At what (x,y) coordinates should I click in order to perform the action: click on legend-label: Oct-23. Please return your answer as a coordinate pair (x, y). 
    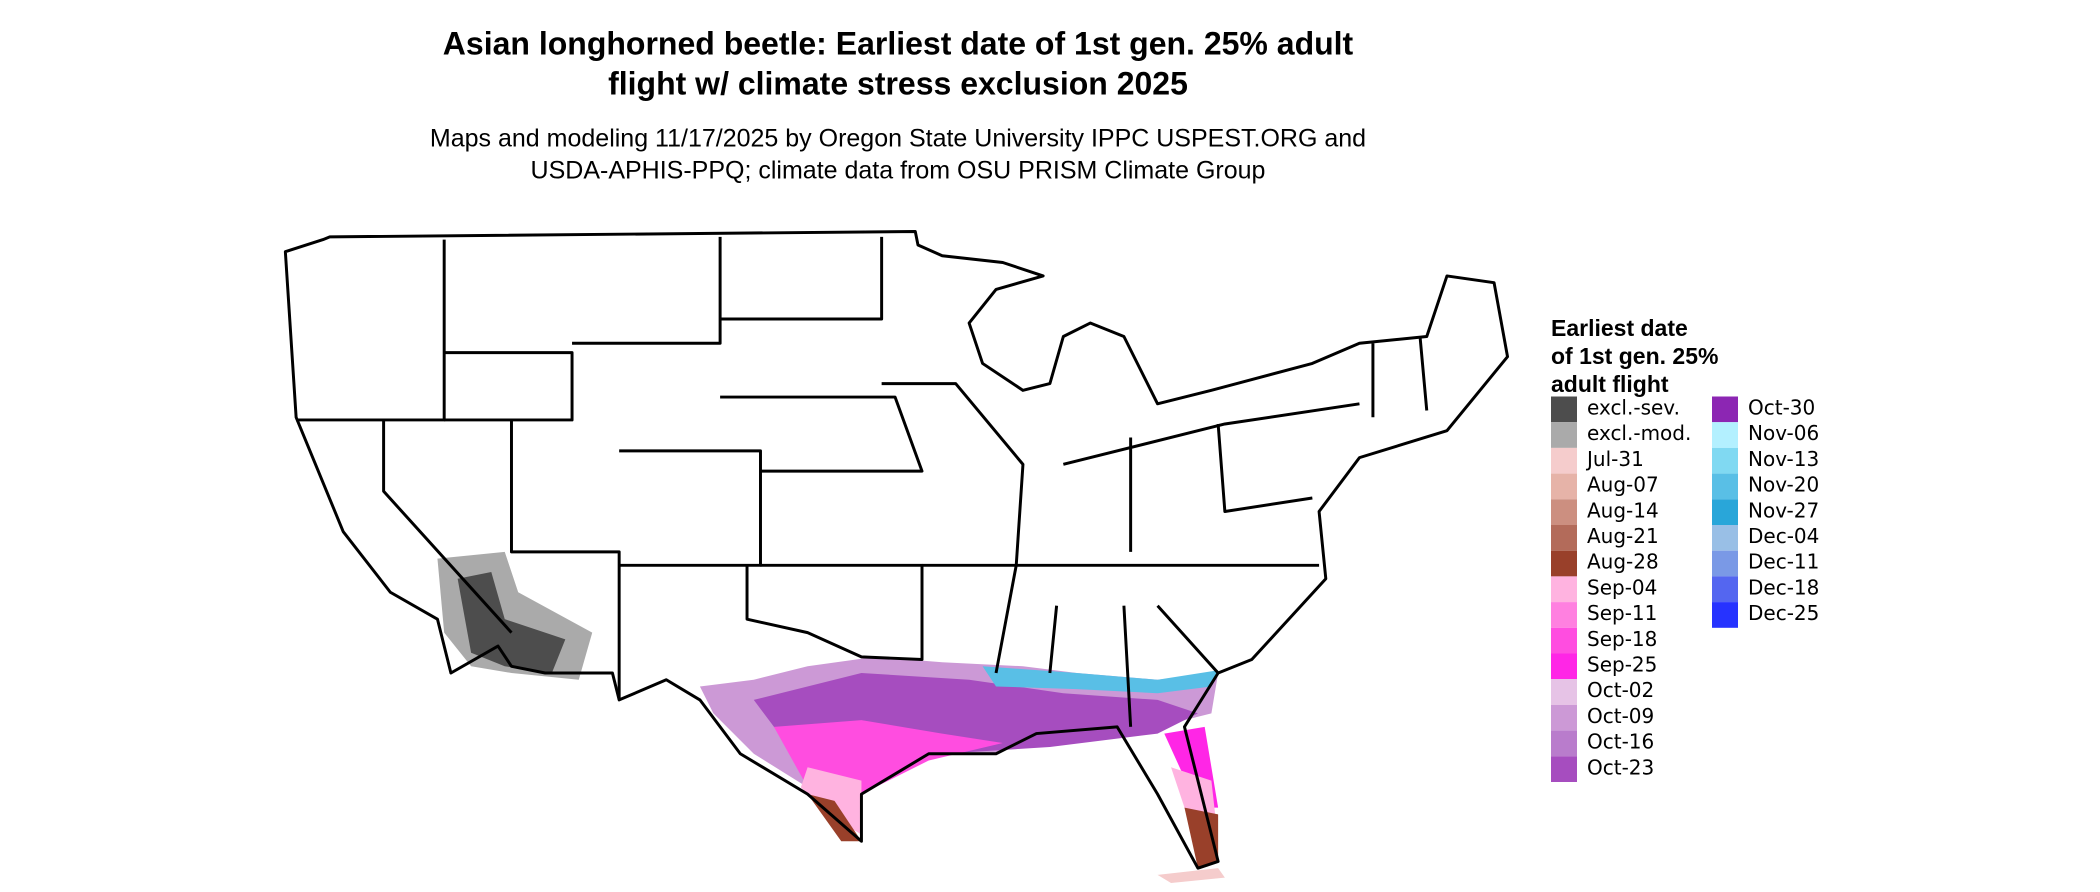
    Looking at the image, I should click on (1620, 767).